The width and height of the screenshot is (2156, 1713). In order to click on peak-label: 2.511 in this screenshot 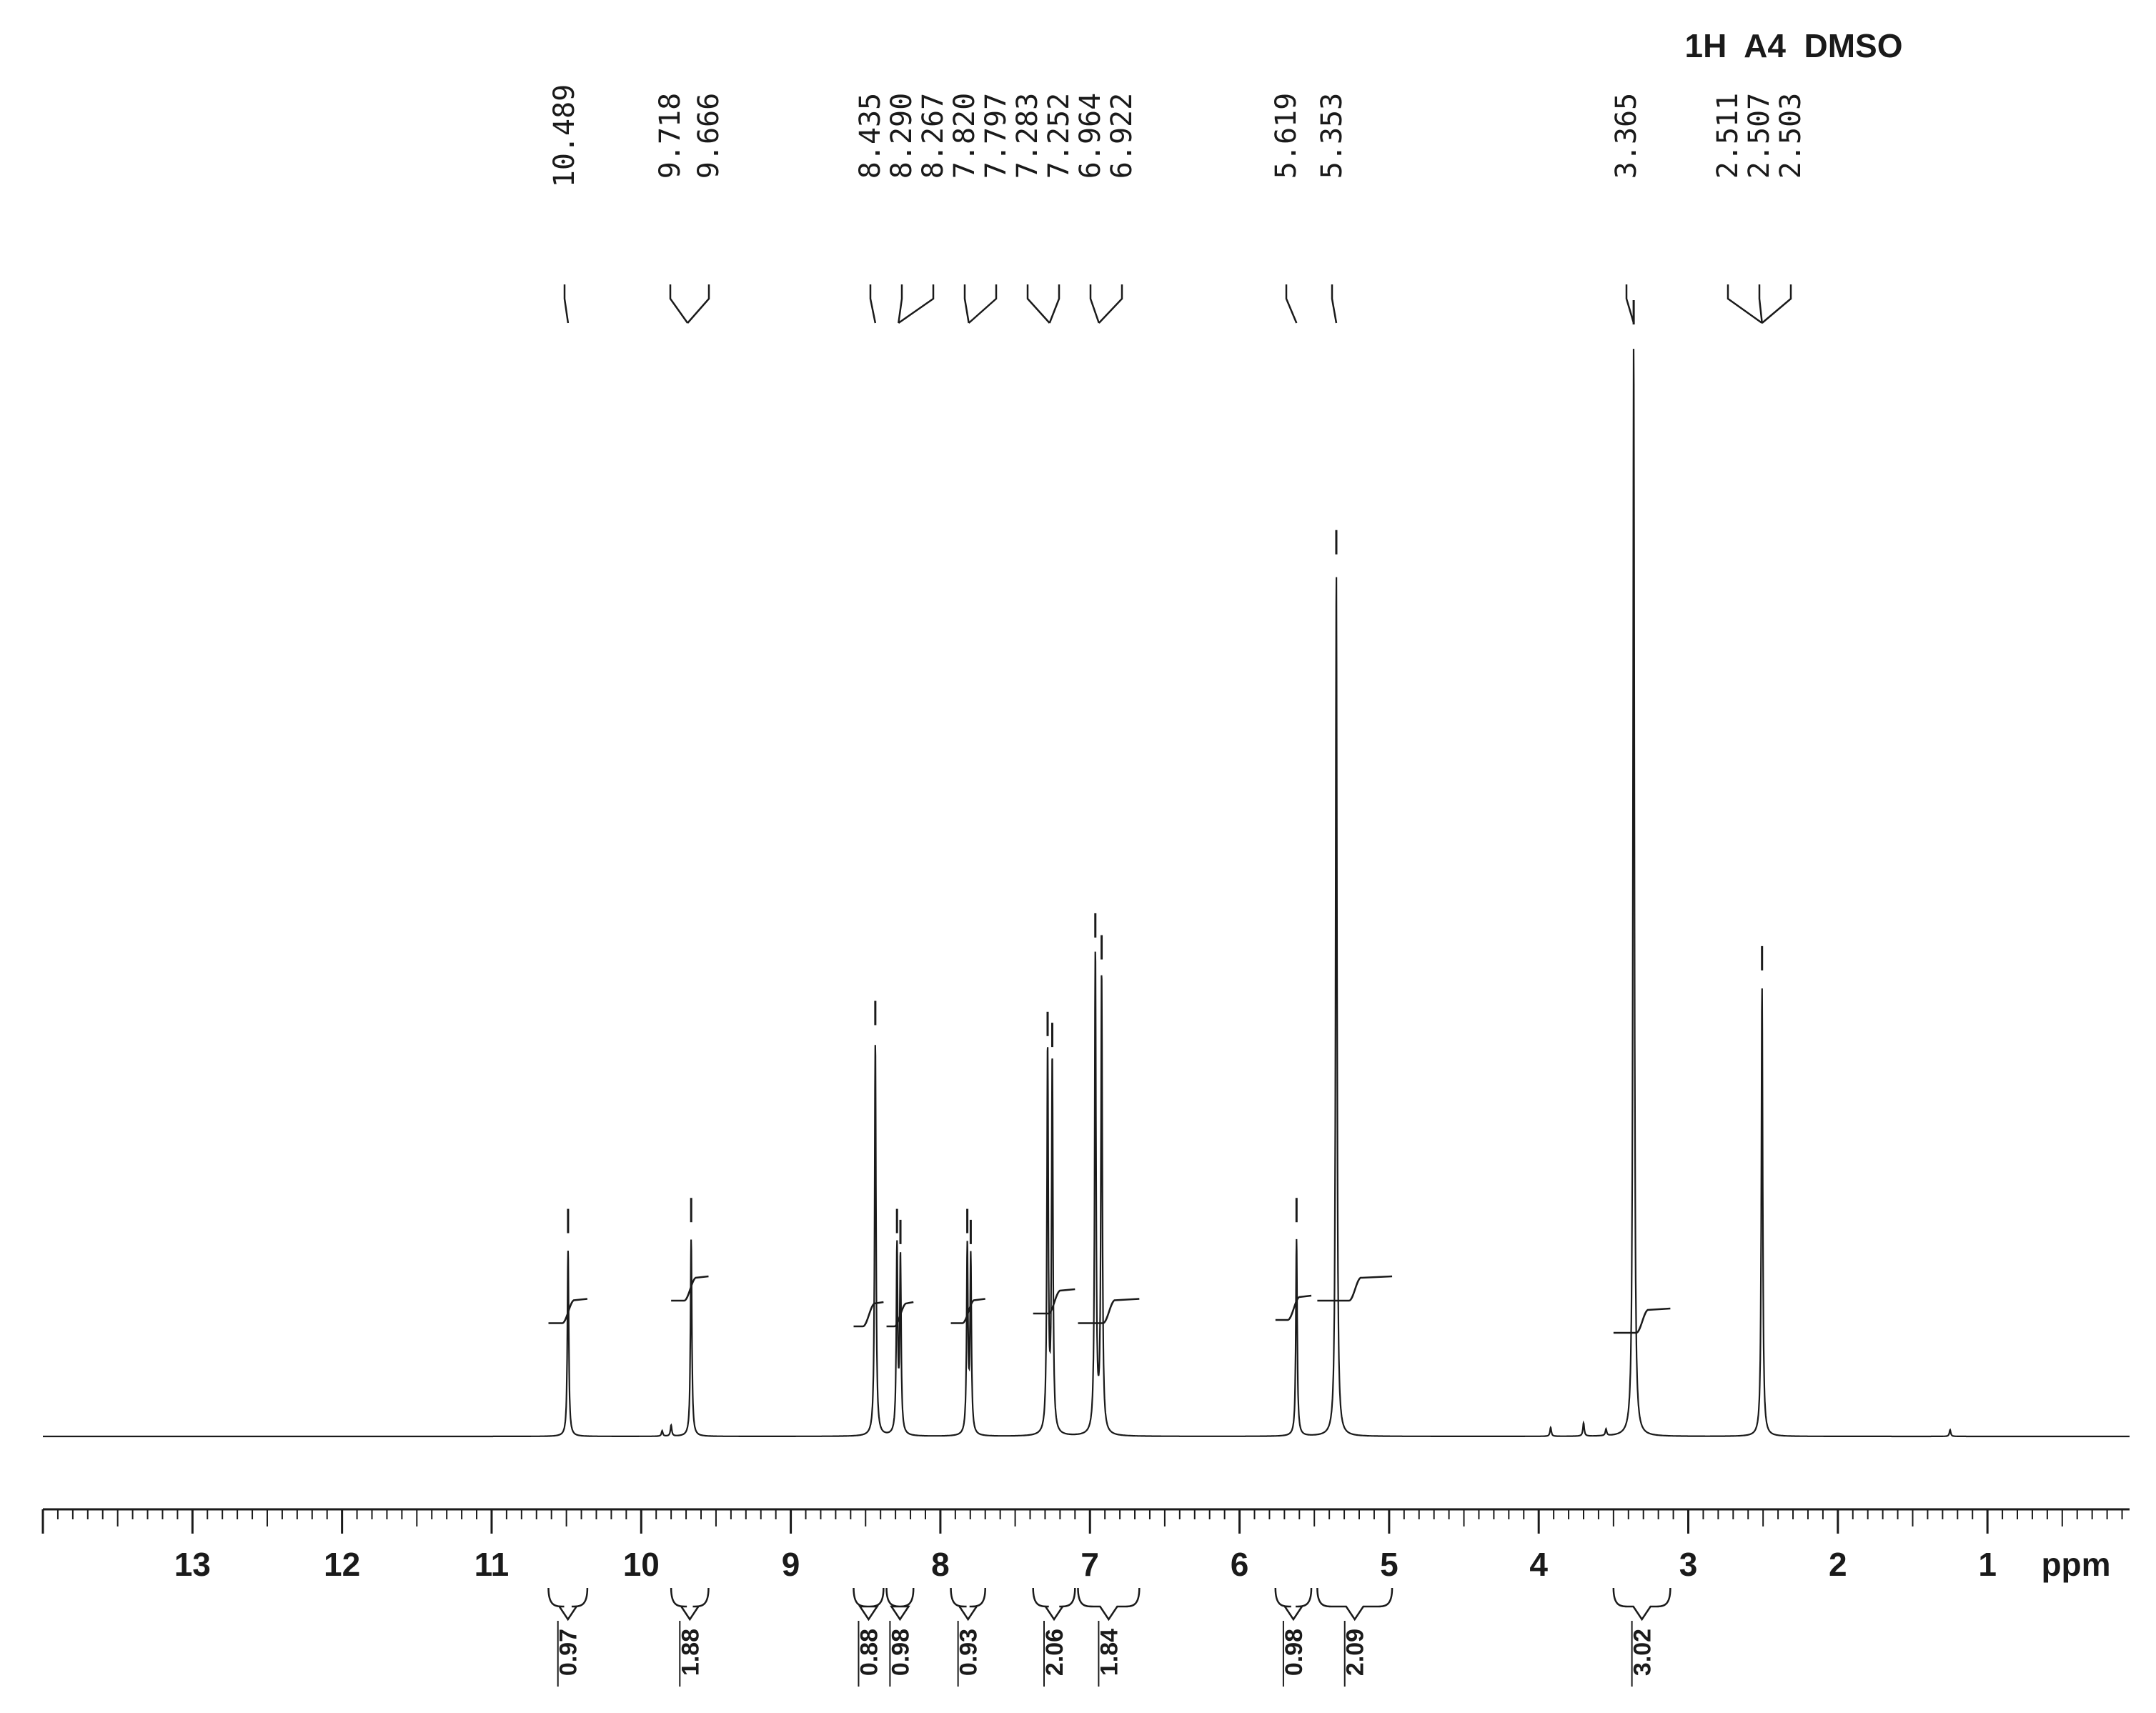, I will do `click(1728, 136)`.